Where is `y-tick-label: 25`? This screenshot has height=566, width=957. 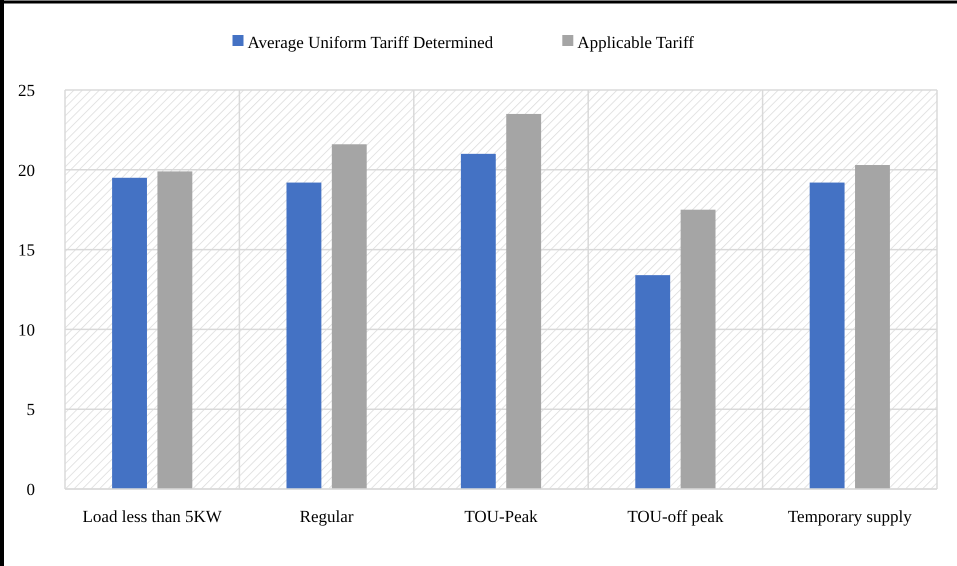
y-tick-label: 25 is located at coordinates (26, 90).